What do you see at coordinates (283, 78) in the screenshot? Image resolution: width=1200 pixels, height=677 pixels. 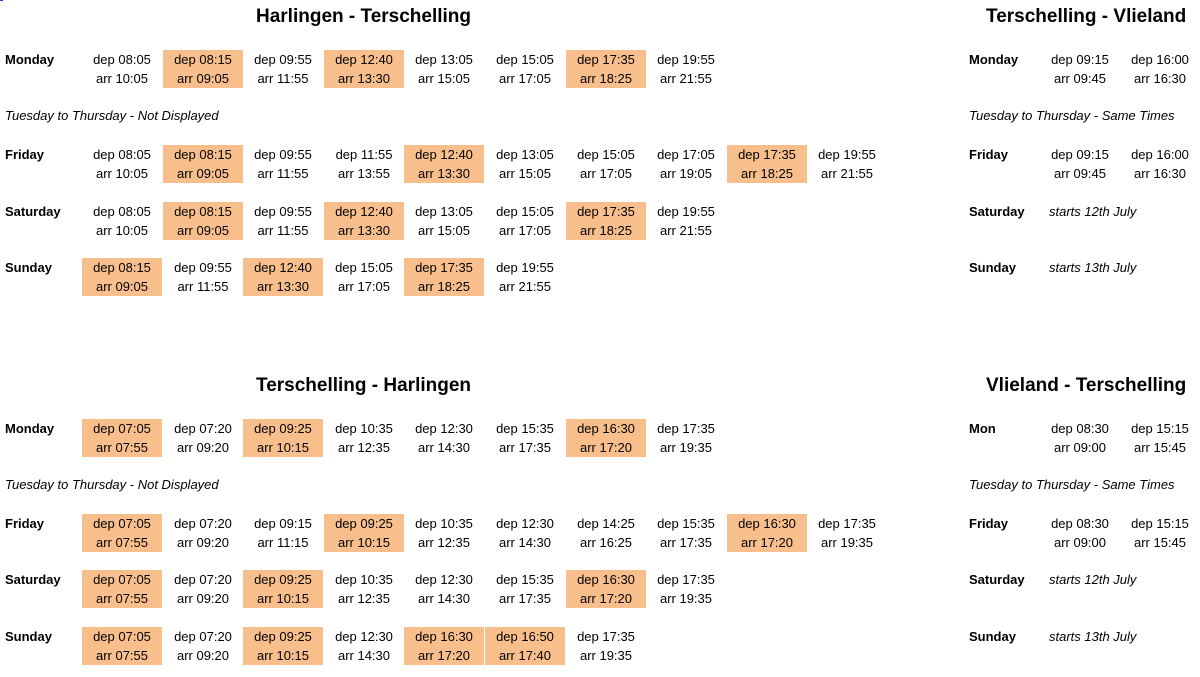 I see `arrival-time: arr 11:55` at bounding box center [283, 78].